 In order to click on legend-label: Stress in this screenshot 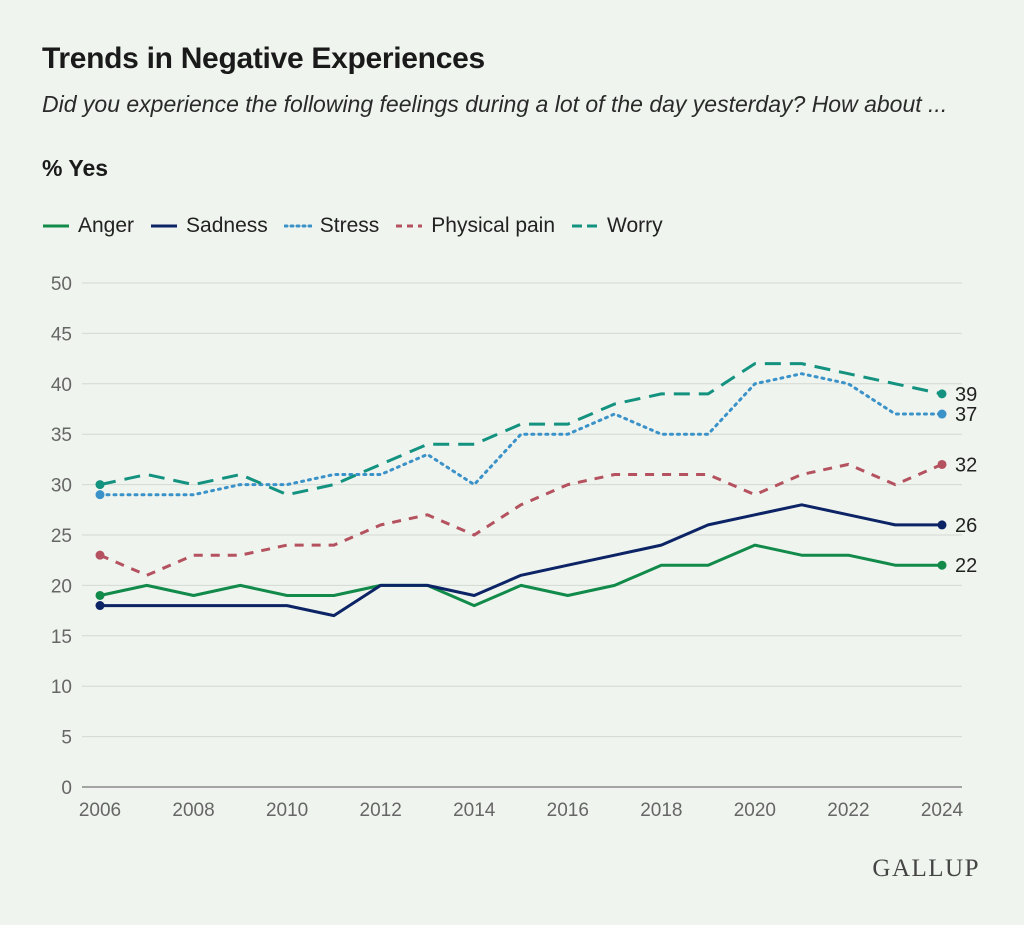, I will do `click(349, 225)`.